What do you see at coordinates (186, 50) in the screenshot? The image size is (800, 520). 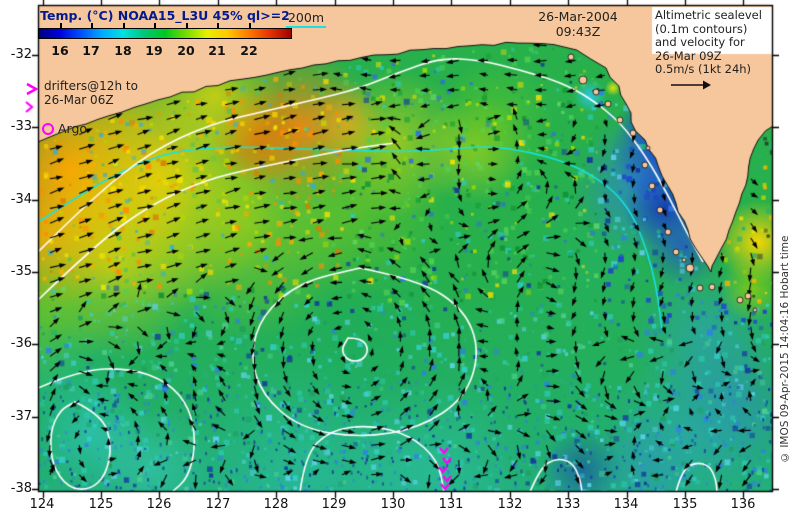 I see `colorbar-label: 20` at bounding box center [186, 50].